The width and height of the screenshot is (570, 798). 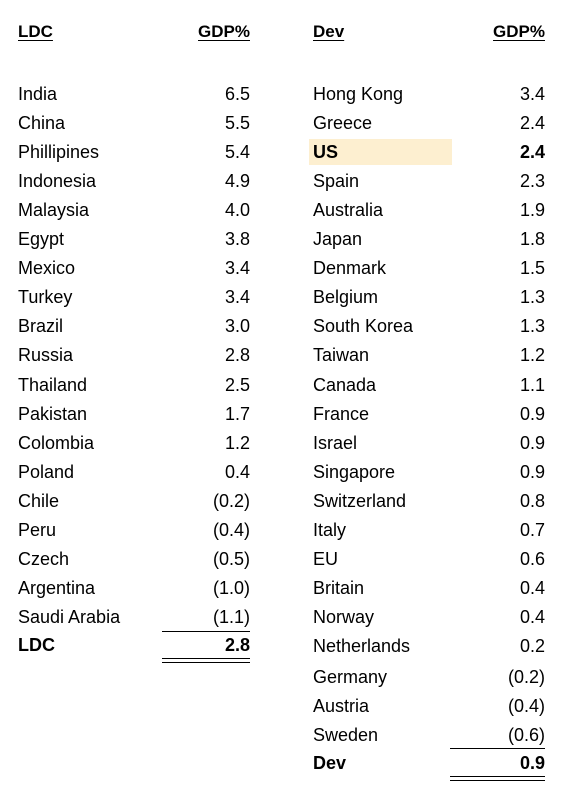 What do you see at coordinates (134, 239) in the screenshot?
I see `table-row: Egypt 3.8` at bounding box center [134, 239].